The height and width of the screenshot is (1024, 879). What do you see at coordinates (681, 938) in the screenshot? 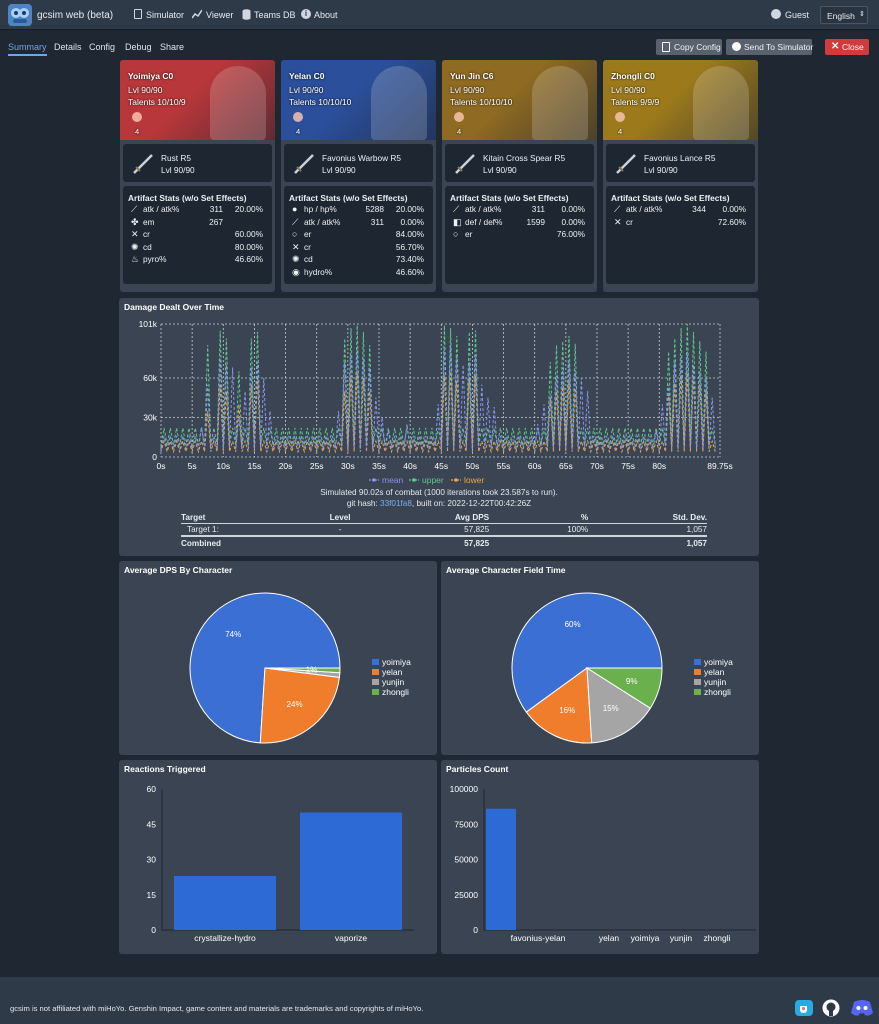
I see `x-tick-label: yunjin` at bounding box center [681, 938].